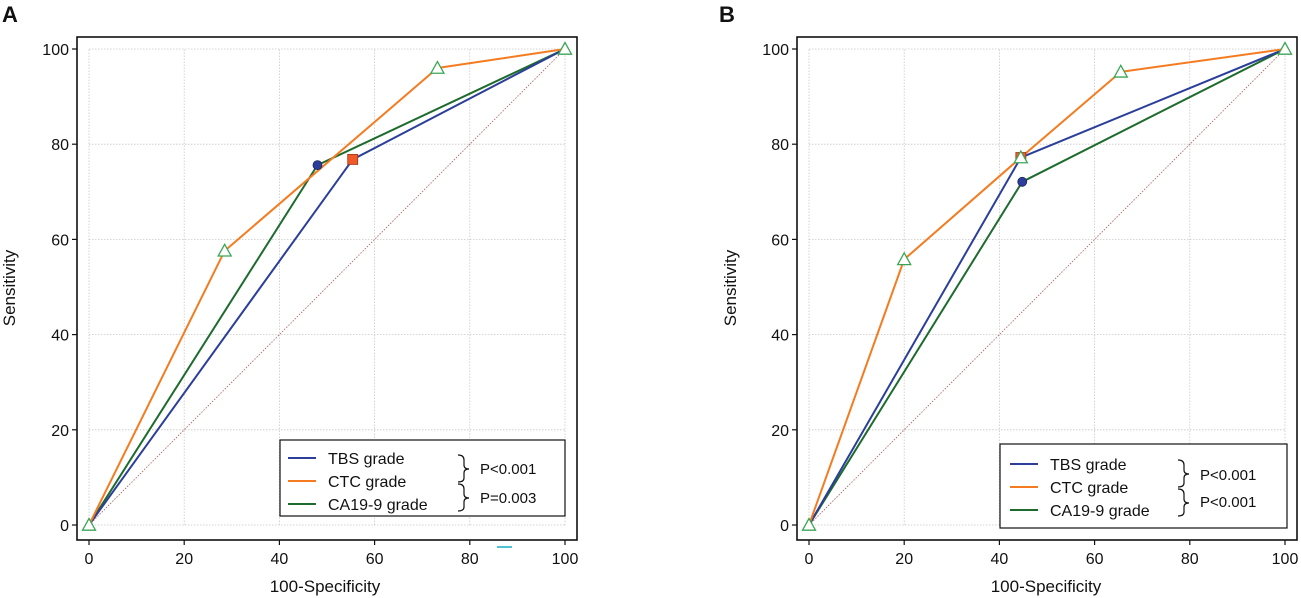  Describe the element at coordinates (9, 287) in the screenshot. I see `panel-a-y-axis-label: Sensitivity` at that location.